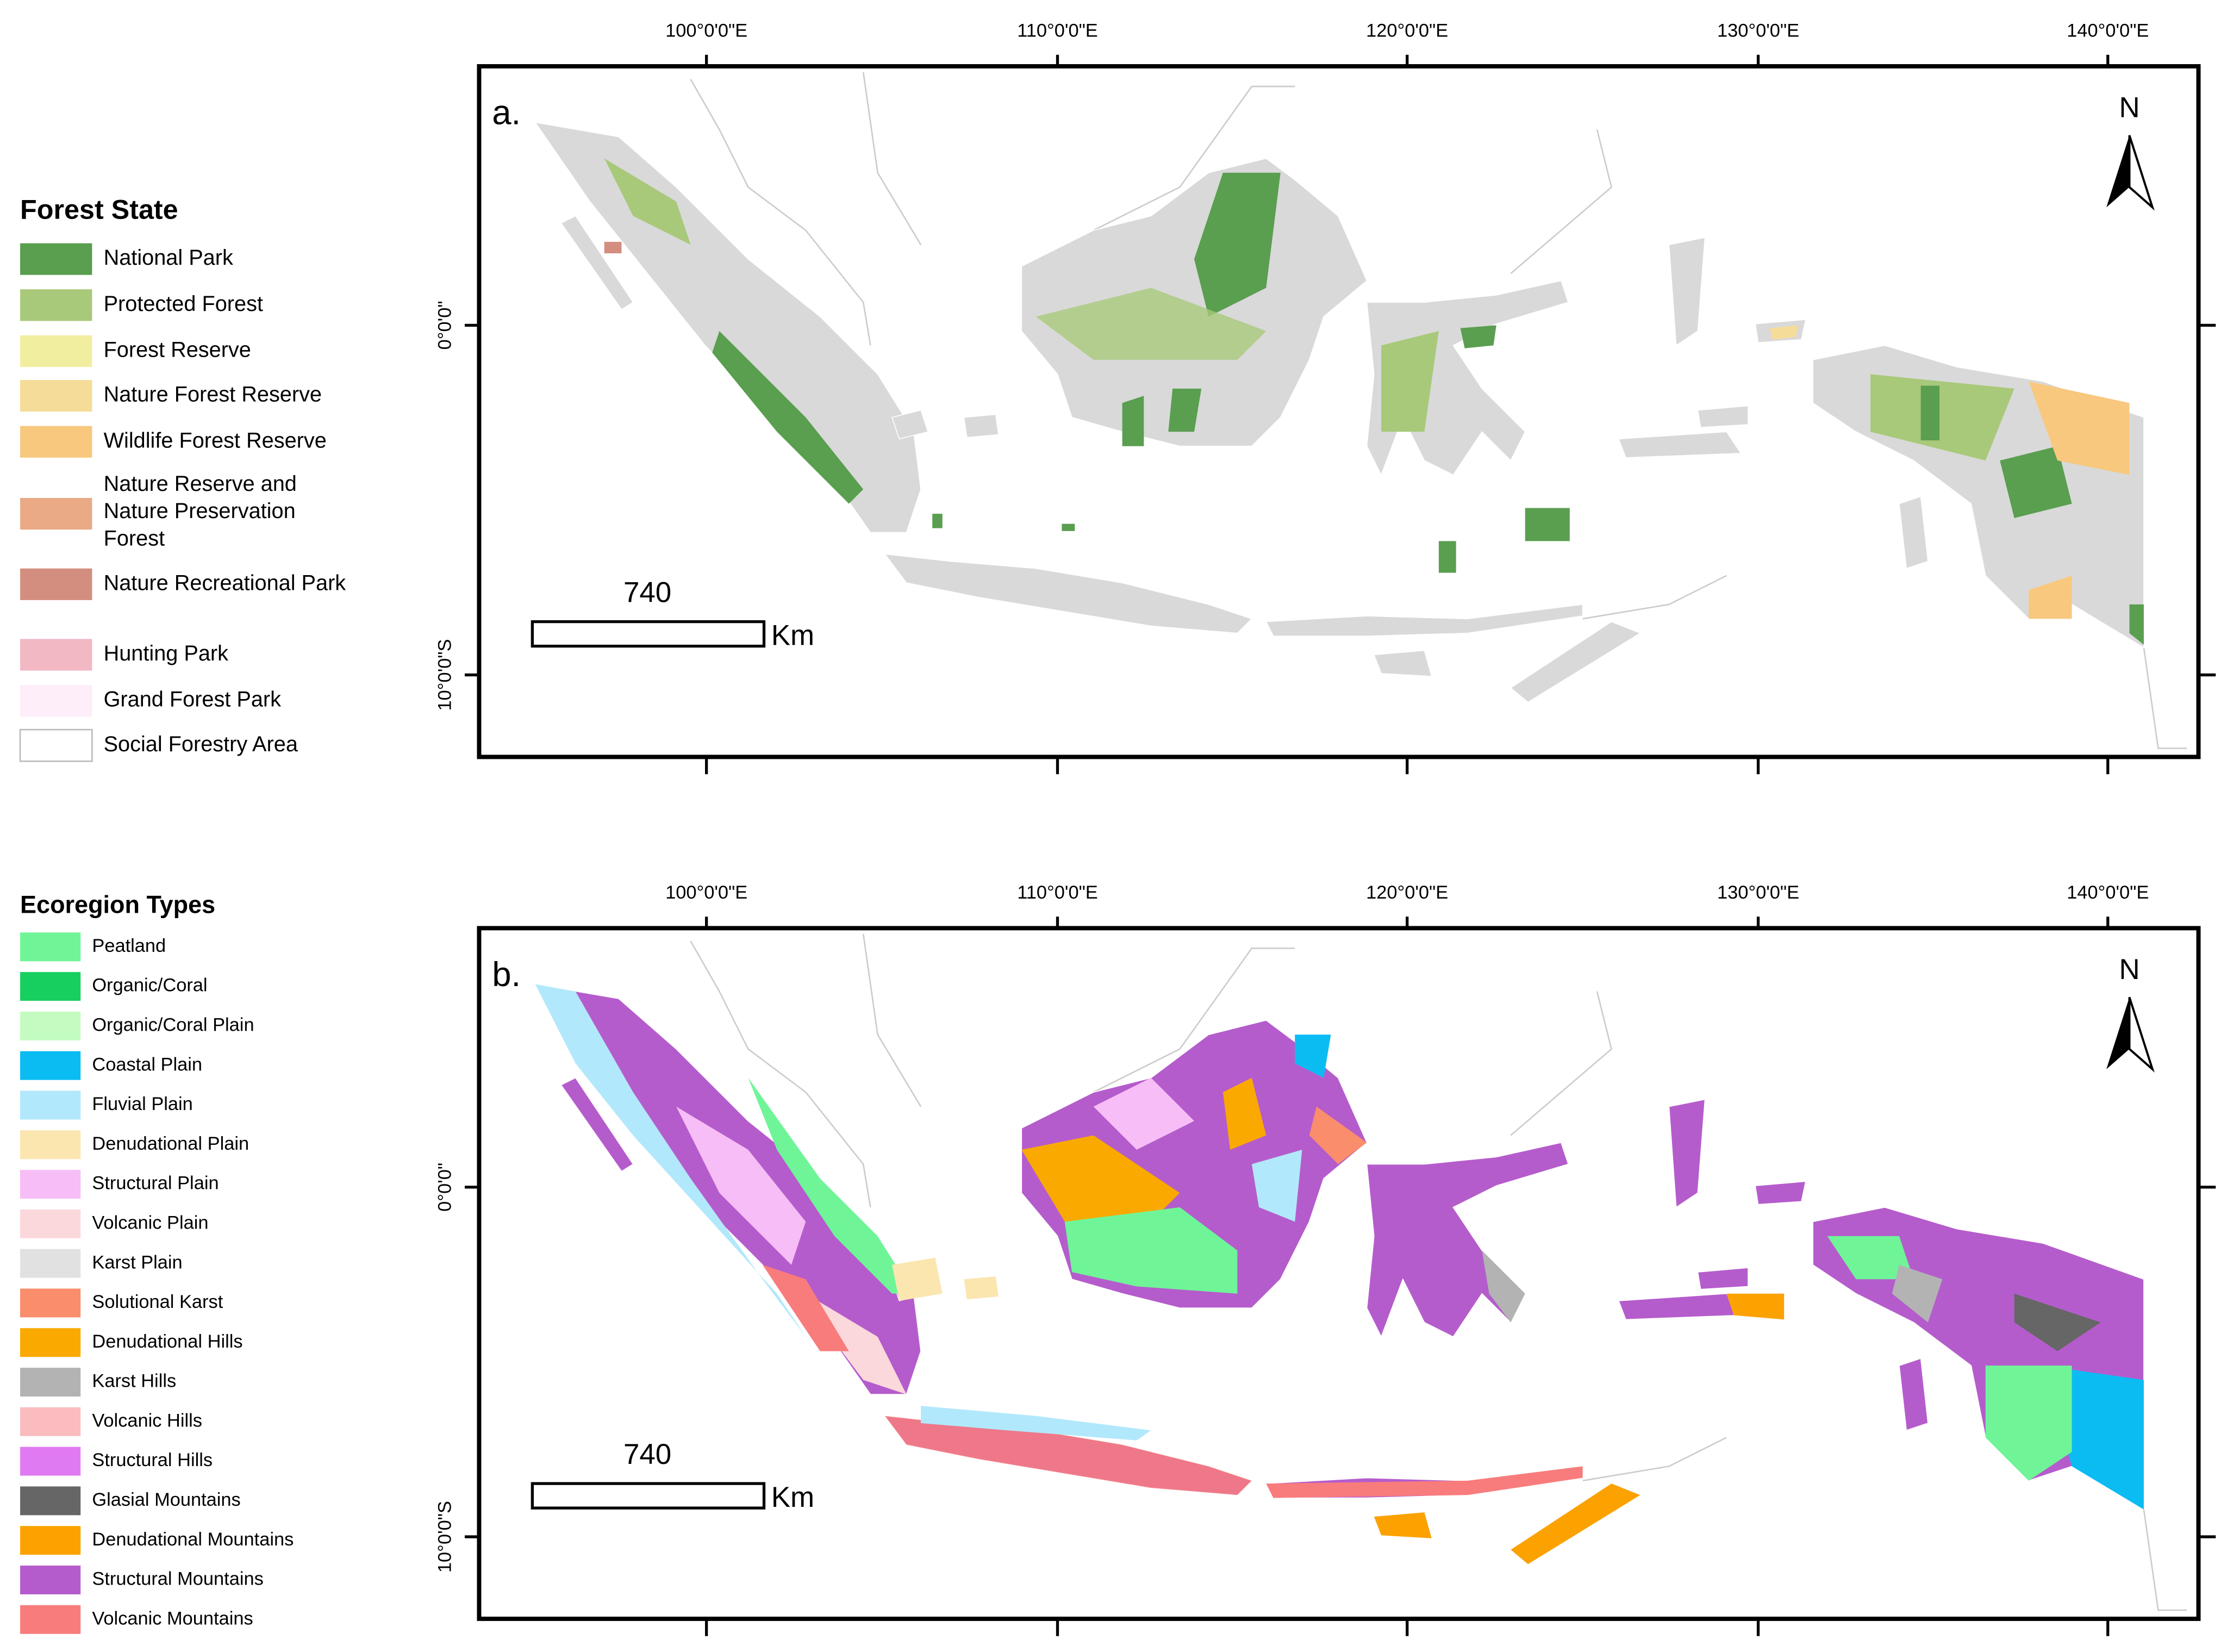 The height and width of the screenshot is (1652, 2233). I want to click on legend-label: Structural Hills, so click(152, 1460).